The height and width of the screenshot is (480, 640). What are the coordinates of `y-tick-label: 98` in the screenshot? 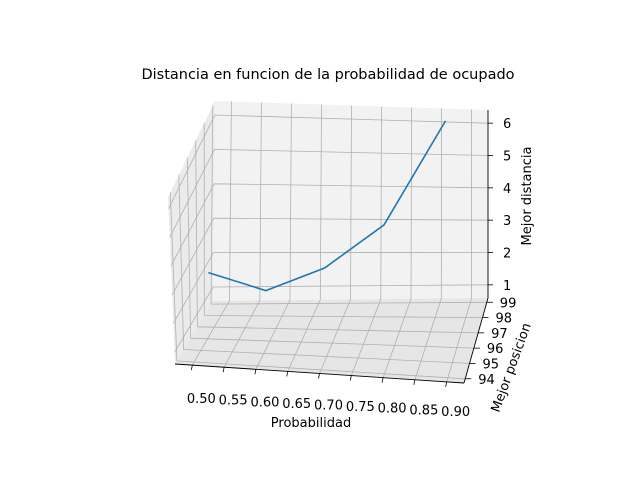 It's located at (503, 319).